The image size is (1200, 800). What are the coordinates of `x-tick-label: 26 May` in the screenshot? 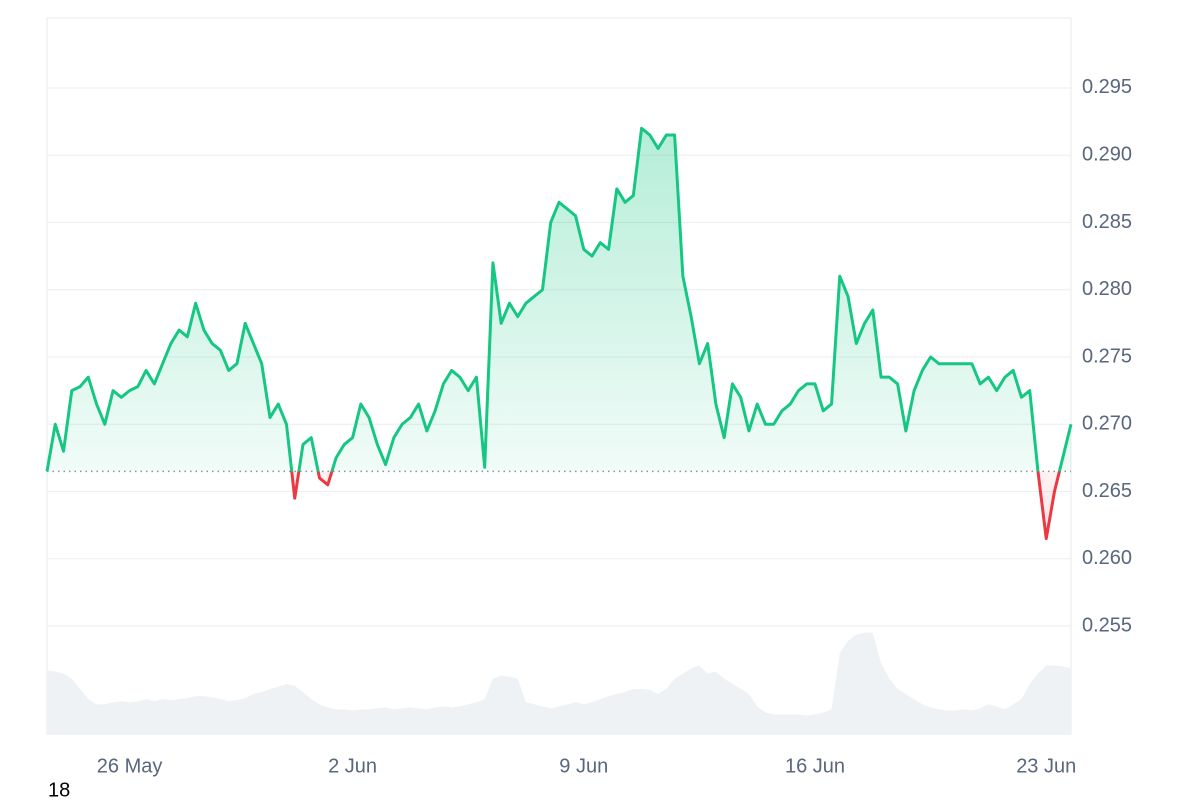 It's located at (130, 766).